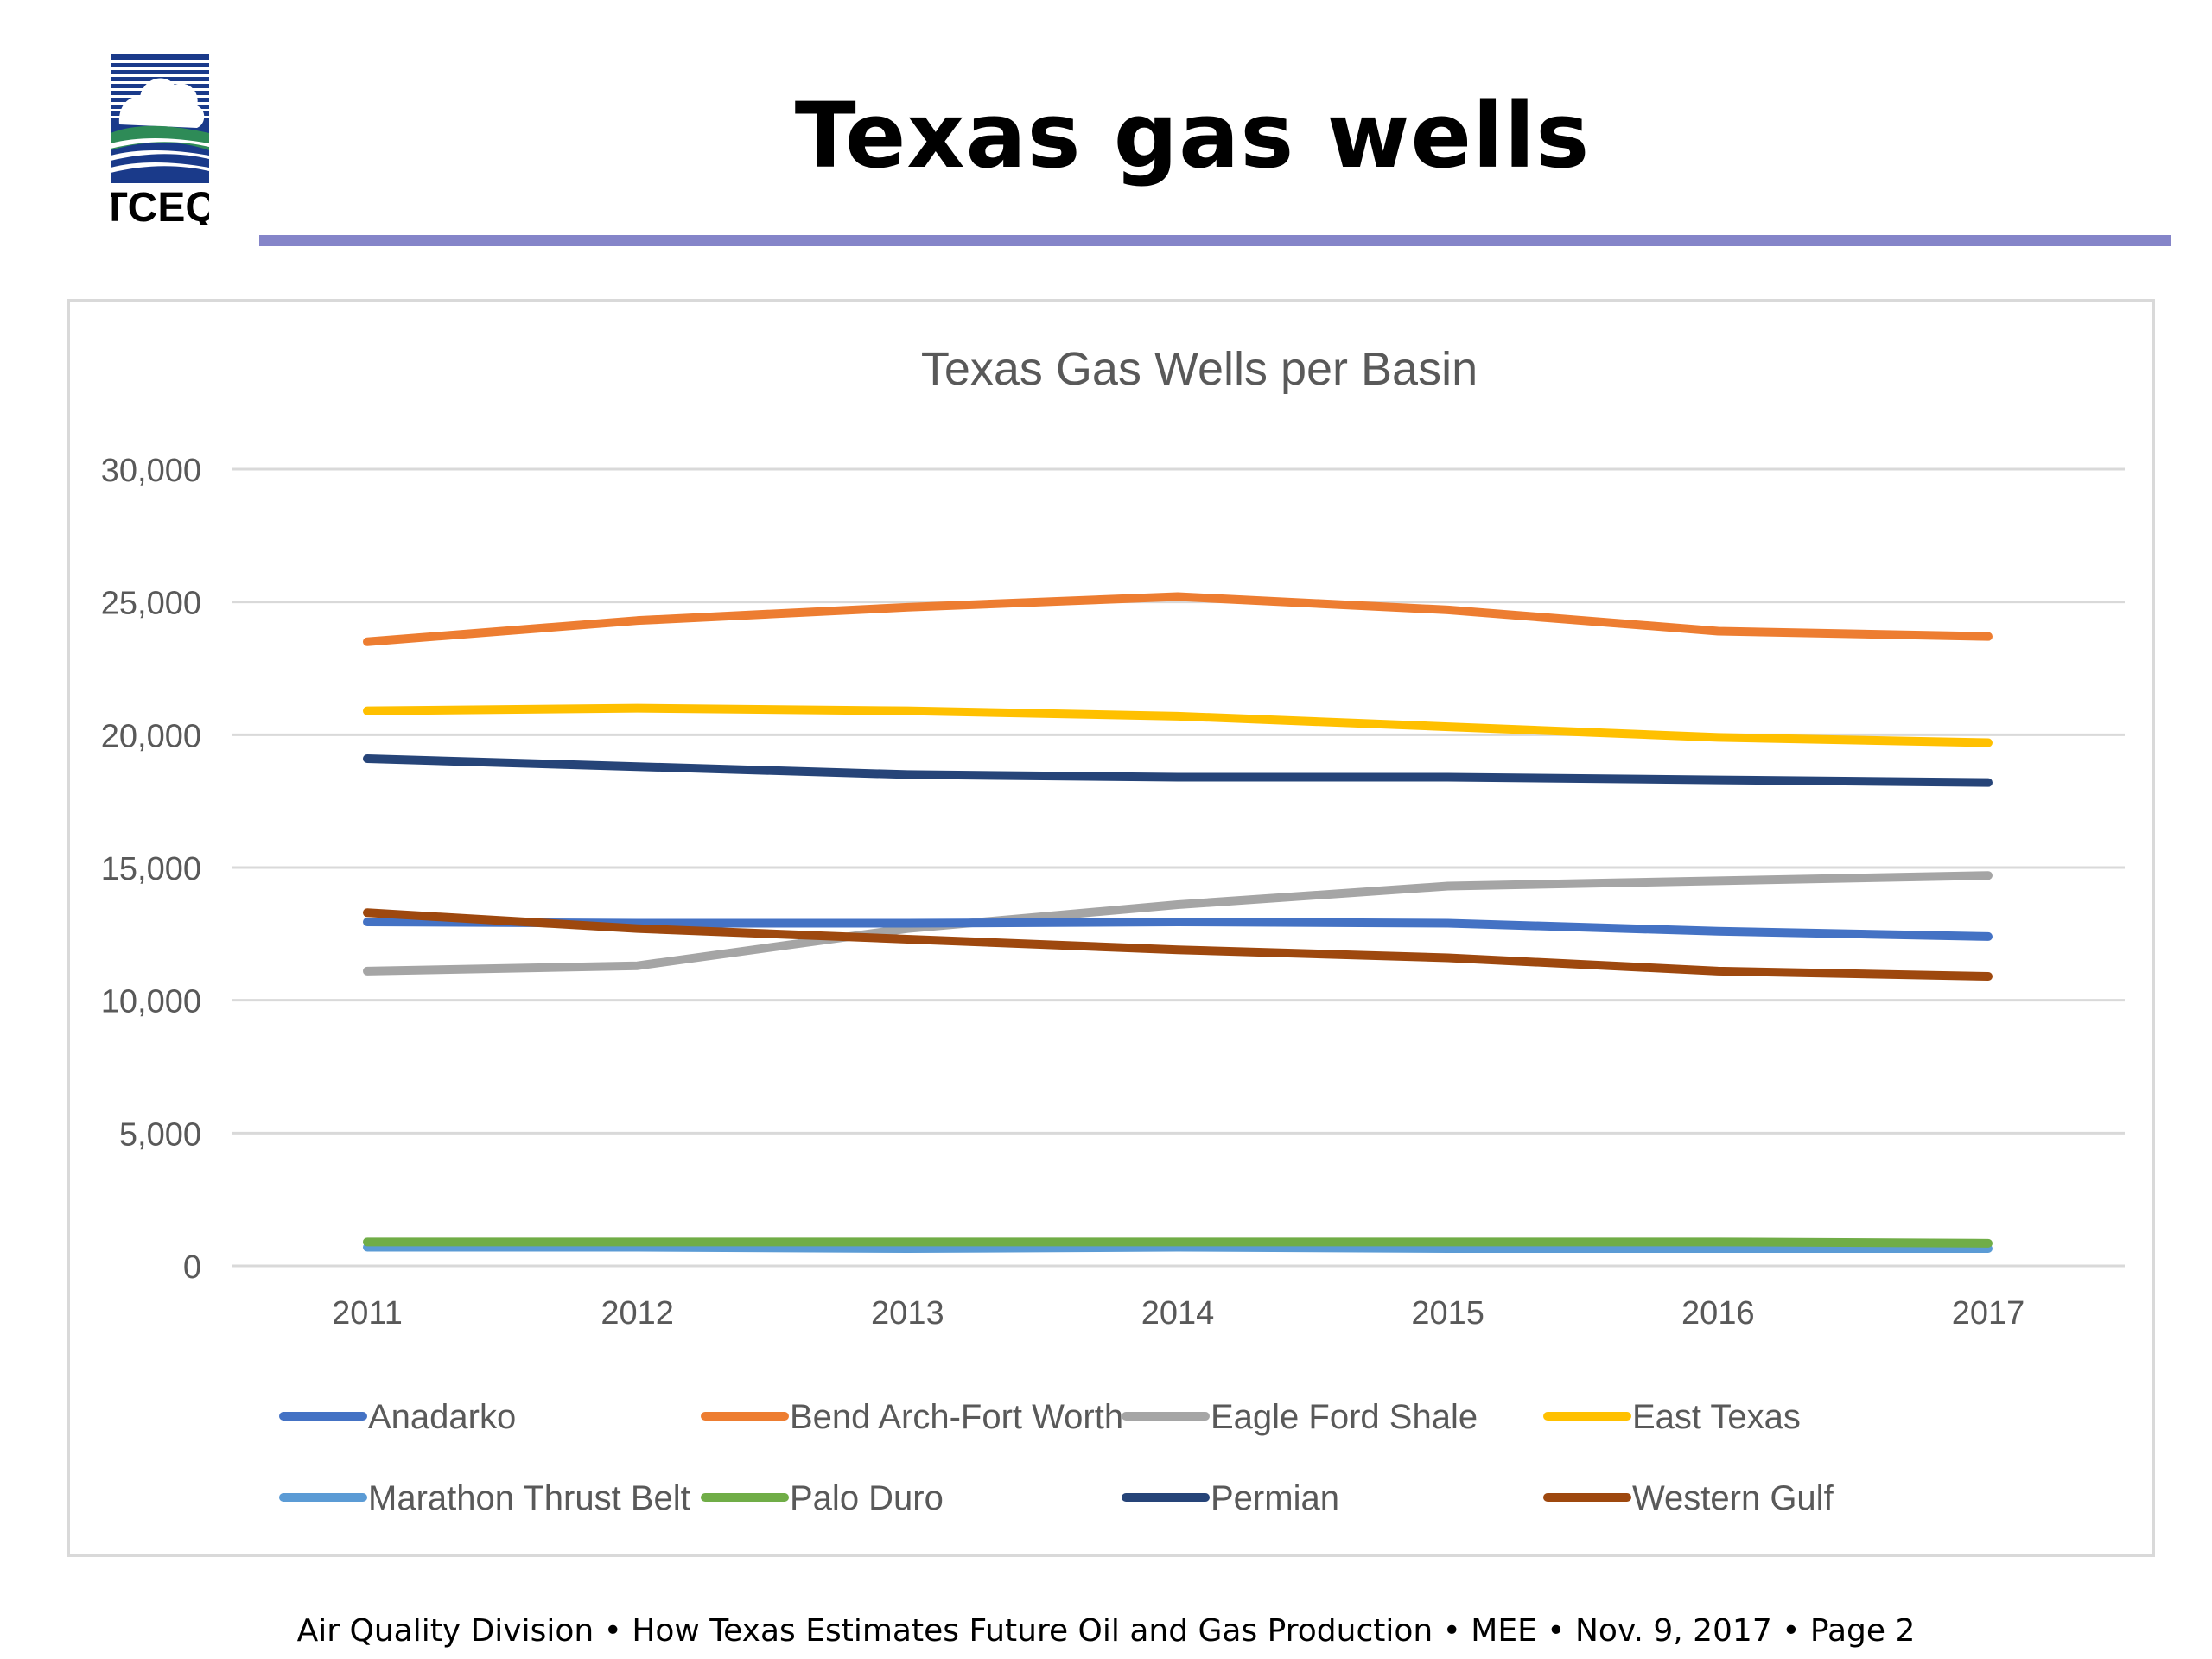 The height and width of the screenshot is (1659, 2212). I want to click on series-line-eagle-ford-shale, so click(1178, 923).